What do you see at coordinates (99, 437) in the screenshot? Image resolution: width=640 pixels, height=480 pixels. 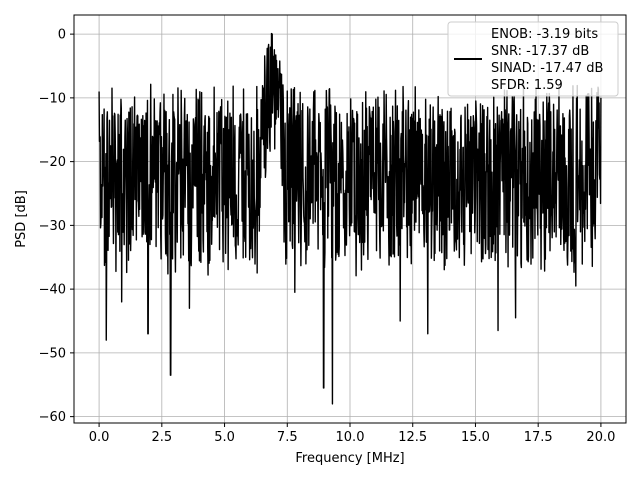 I see `x-tick-label: 0.0` at bounding box center [99, 437].